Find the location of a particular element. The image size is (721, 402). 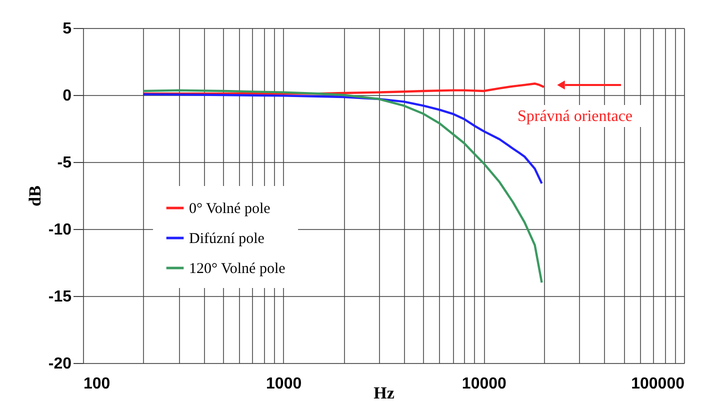

legend-label: 0° Volné pole is located at coordinates (230, 209).